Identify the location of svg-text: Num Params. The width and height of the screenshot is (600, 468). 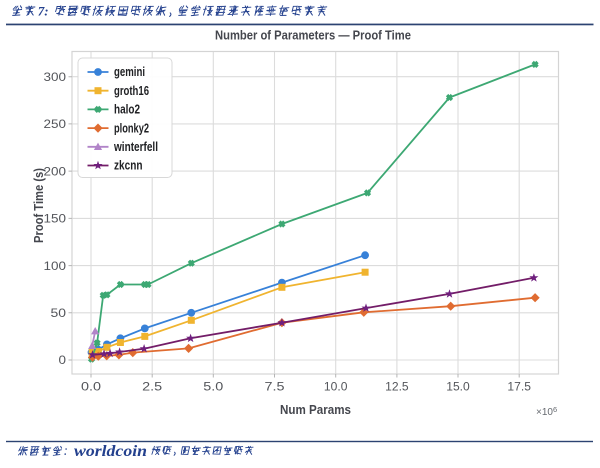
(315, 410).